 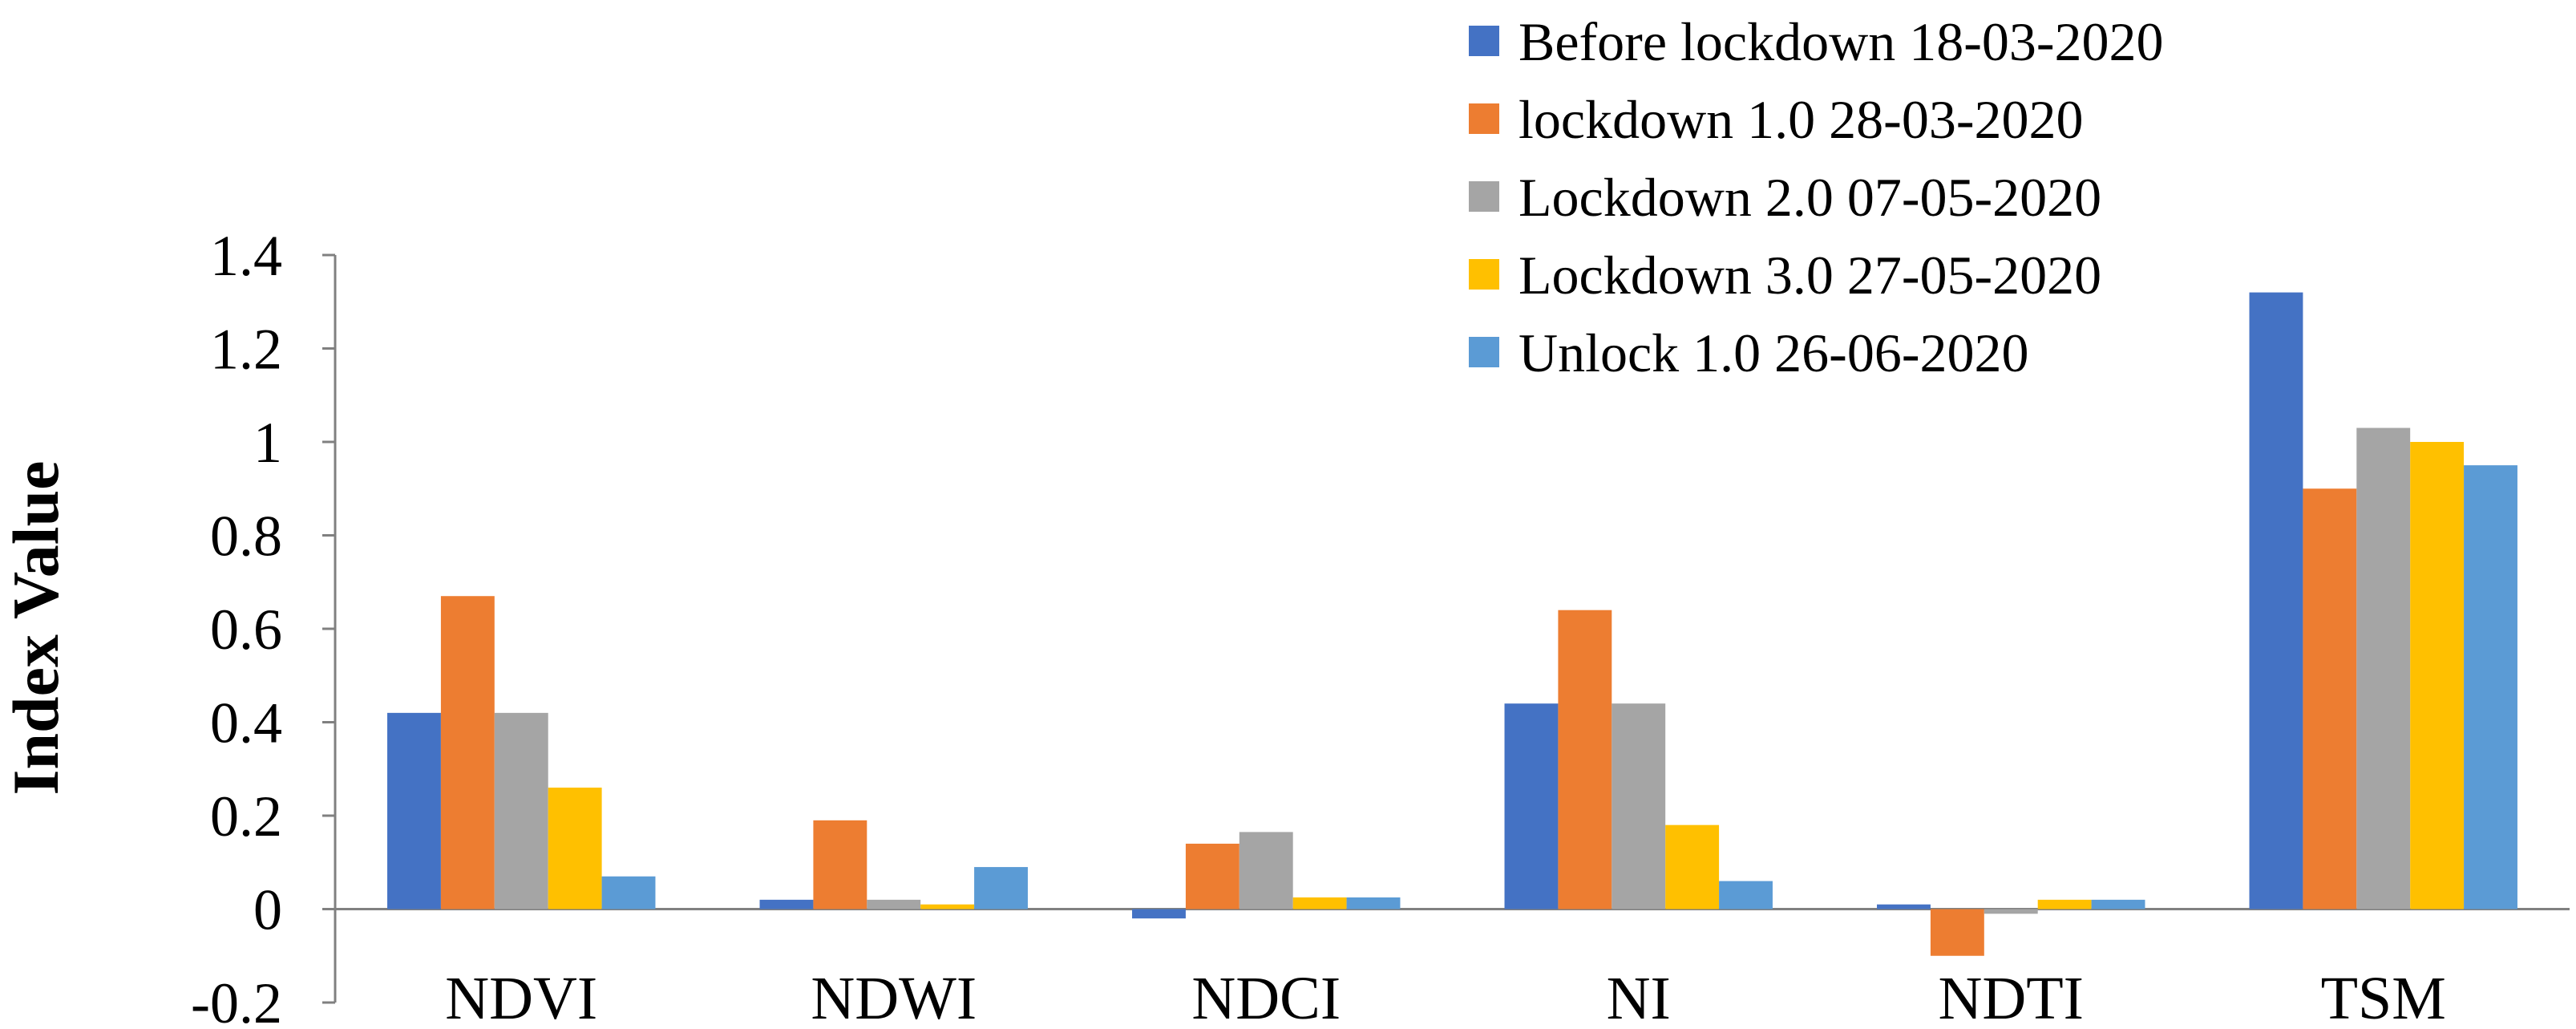 I want to click on category-label: NI, so click(x=1639, y=997).